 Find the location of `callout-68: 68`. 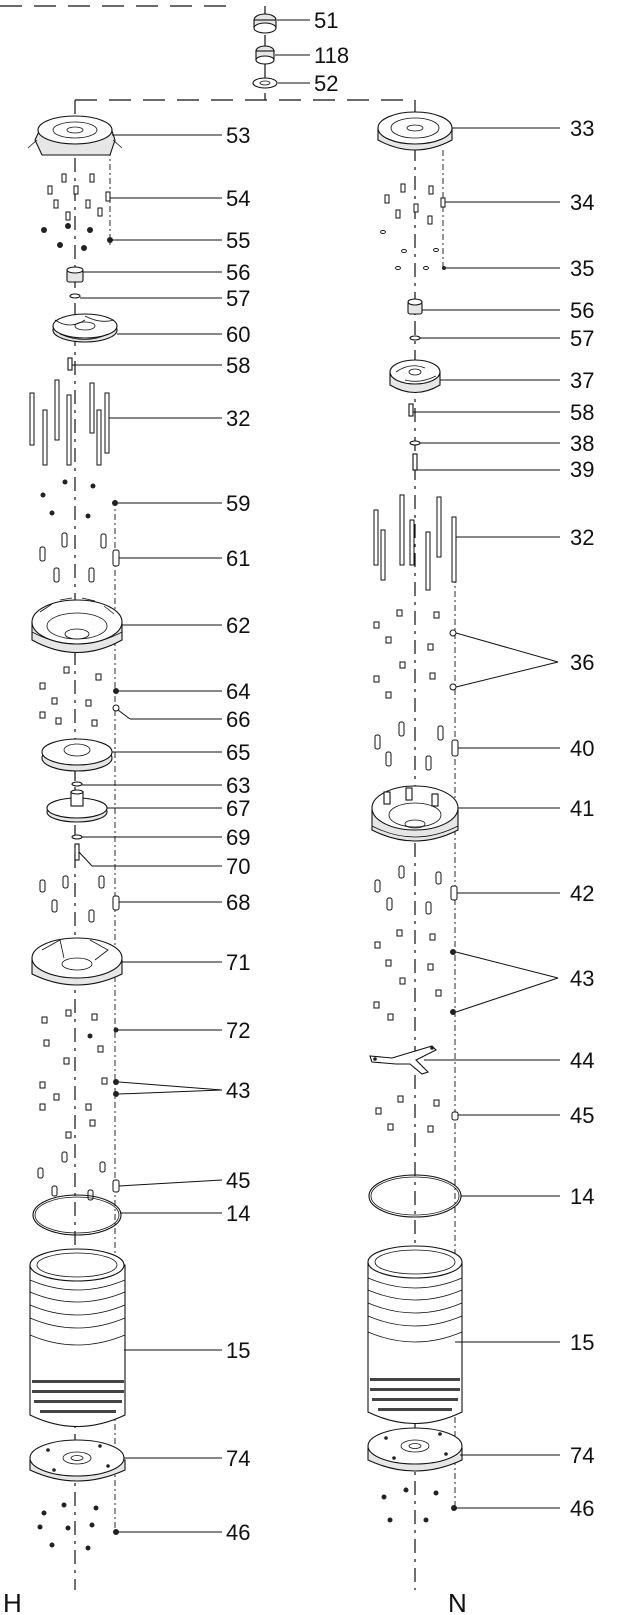

callout-68: 68 is located at coordinates (238, 902).